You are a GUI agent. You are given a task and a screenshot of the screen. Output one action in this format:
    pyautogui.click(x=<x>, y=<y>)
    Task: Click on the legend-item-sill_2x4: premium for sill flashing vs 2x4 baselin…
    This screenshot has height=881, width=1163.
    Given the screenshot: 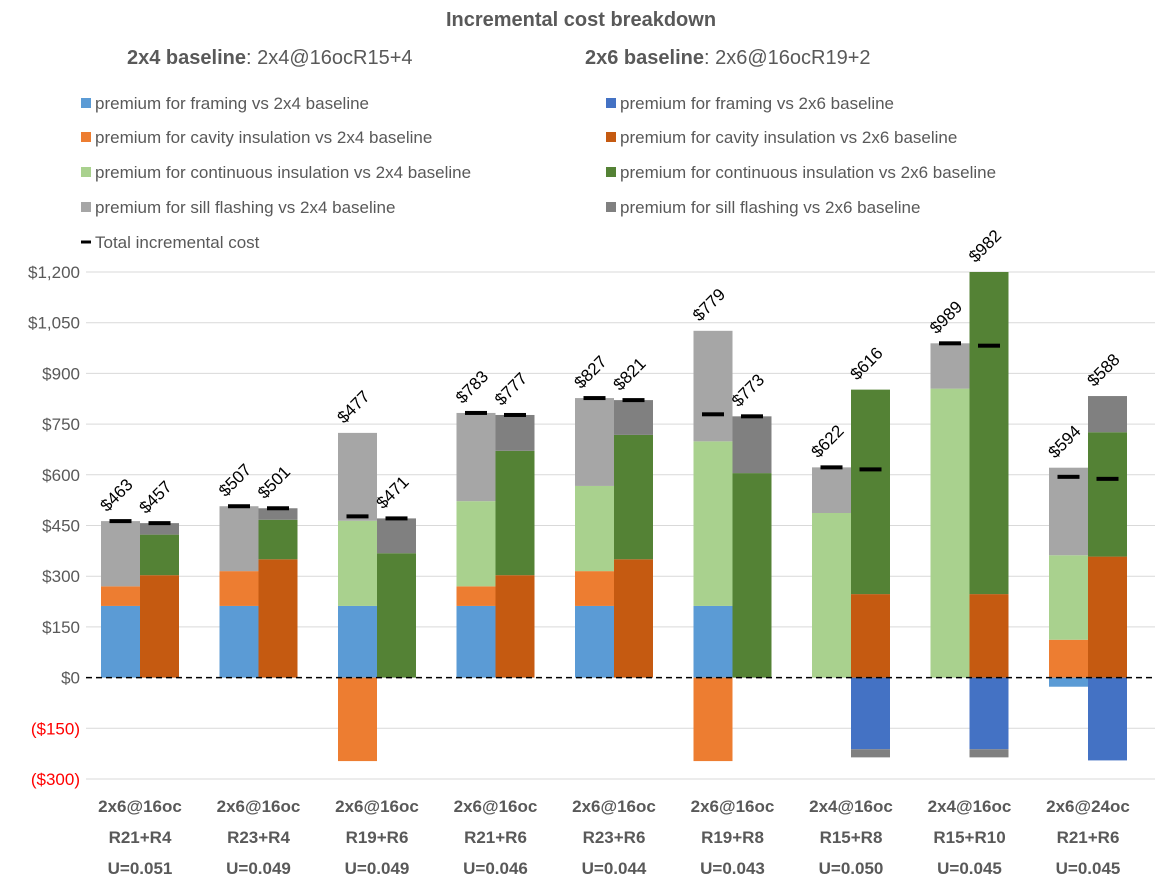 What is the action you would take?
    pyautogui.click(x=238, y=207)
    